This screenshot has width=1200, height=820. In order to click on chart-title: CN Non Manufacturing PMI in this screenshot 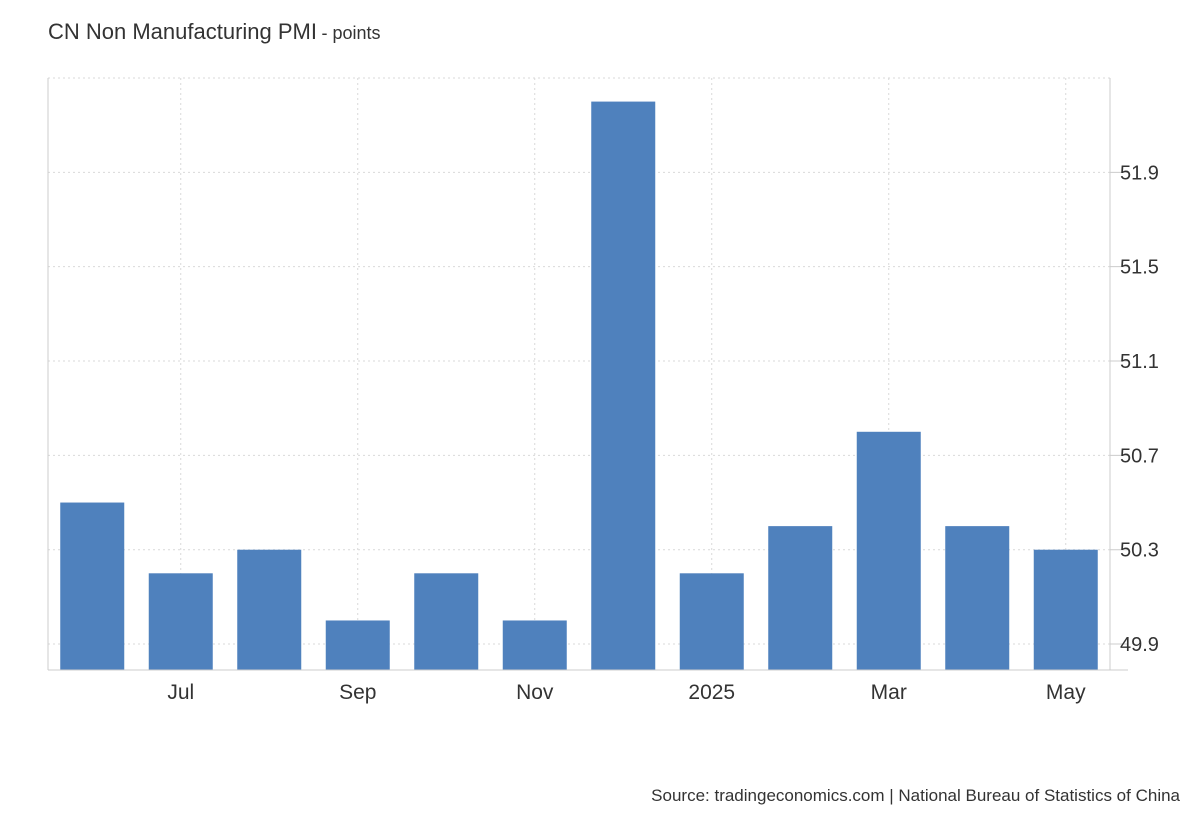, I will do `click(182, 31)`.